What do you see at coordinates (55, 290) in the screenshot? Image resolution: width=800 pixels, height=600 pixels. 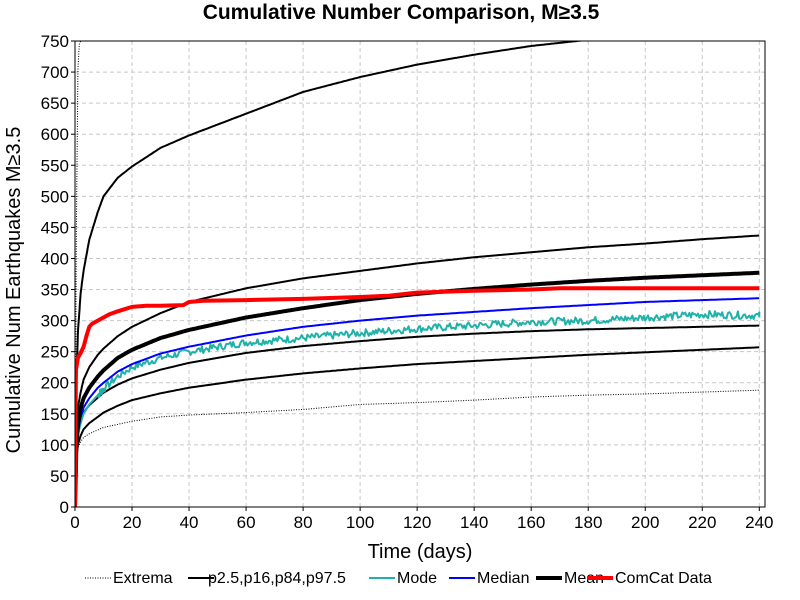 I see `y-tick-label: 350` at bounding box center [55, 290].